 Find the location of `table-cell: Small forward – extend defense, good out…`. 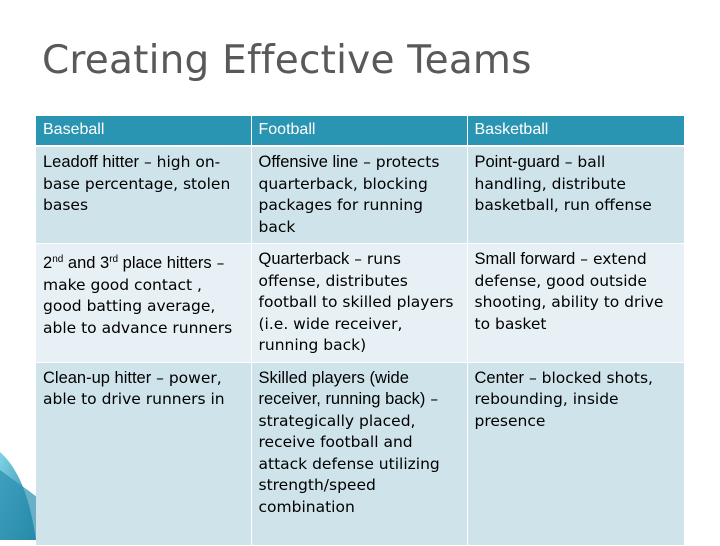

table-cell: Small forward – extend defense, good out… is located at coordinates (576, 303).